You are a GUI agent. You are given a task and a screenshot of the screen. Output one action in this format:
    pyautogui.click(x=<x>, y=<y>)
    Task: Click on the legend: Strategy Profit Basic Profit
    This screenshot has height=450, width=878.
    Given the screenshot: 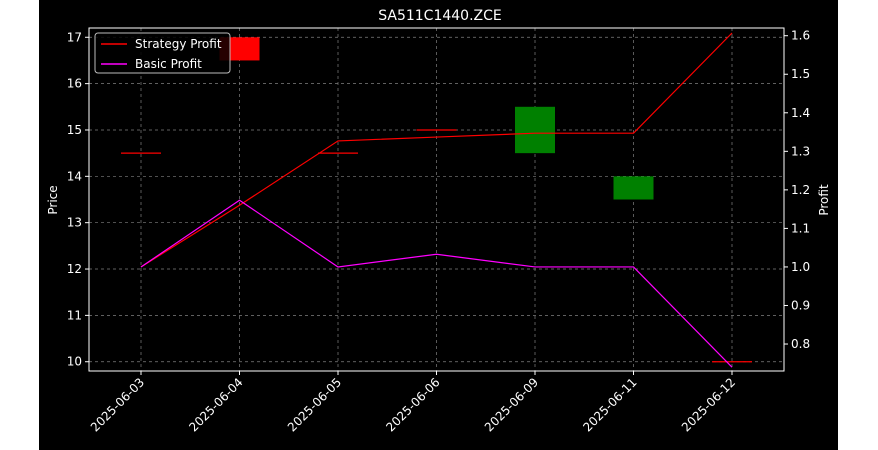 What is the action you would take?
    pyautogui.click(x=162, y=53)
    